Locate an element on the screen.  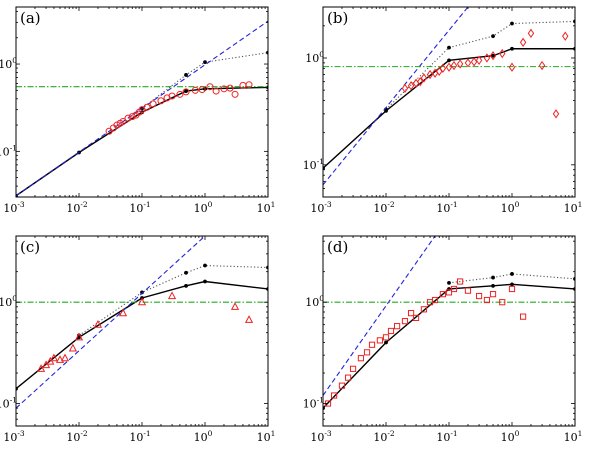
series-line-dashed is located at coordinates (379, 316).